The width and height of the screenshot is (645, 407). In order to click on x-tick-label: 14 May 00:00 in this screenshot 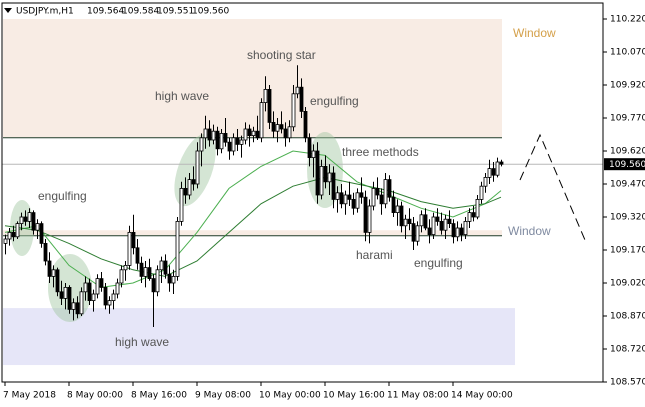, I will do `click(482, 396)`.